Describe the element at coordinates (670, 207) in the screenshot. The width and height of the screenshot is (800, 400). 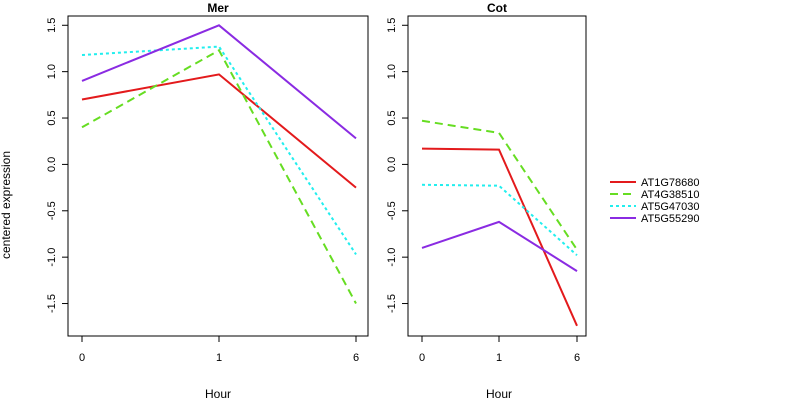
I see `legend-label: AT5G47030` at that location.